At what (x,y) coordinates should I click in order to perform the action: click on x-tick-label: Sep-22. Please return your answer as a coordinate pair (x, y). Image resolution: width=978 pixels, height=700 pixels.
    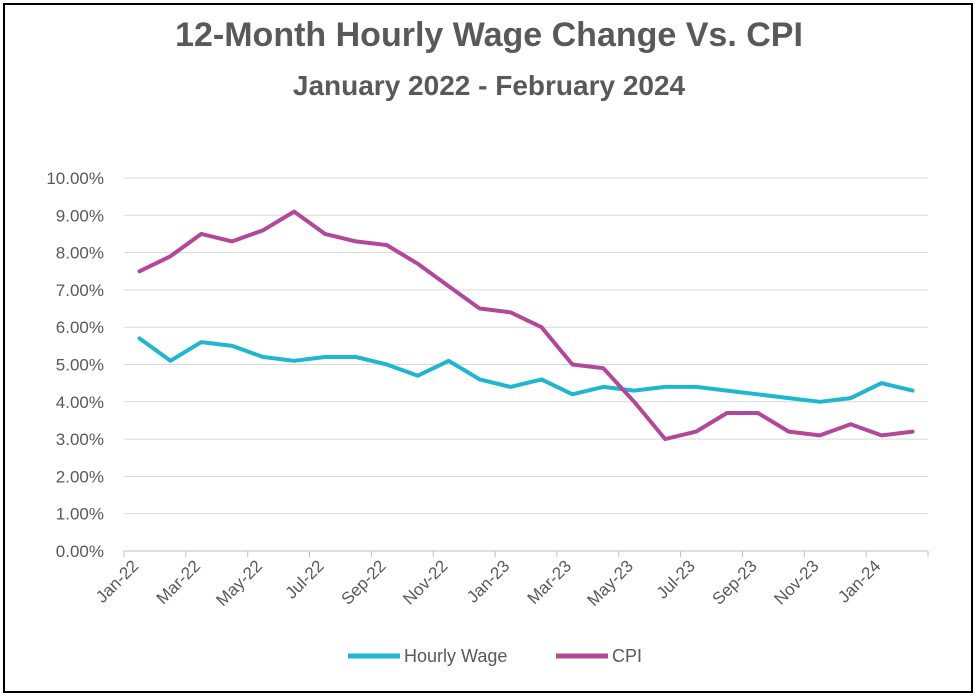
    Looking at the image, I should click on (363, 582).